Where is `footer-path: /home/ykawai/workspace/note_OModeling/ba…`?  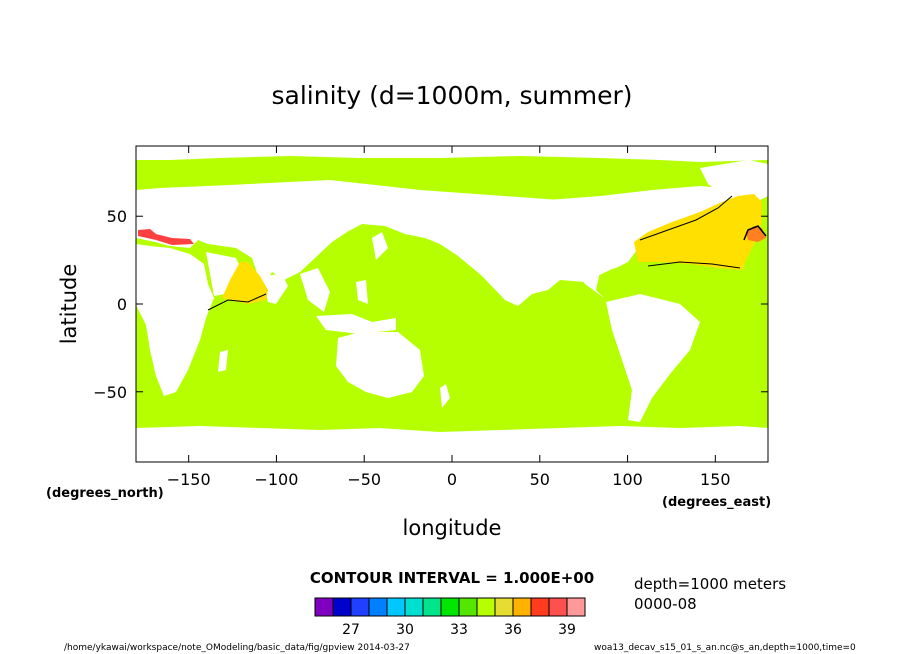 footer-path: /home/ykawai/workspace/note_OModeling/ba… is located at coordinates (237, 648).